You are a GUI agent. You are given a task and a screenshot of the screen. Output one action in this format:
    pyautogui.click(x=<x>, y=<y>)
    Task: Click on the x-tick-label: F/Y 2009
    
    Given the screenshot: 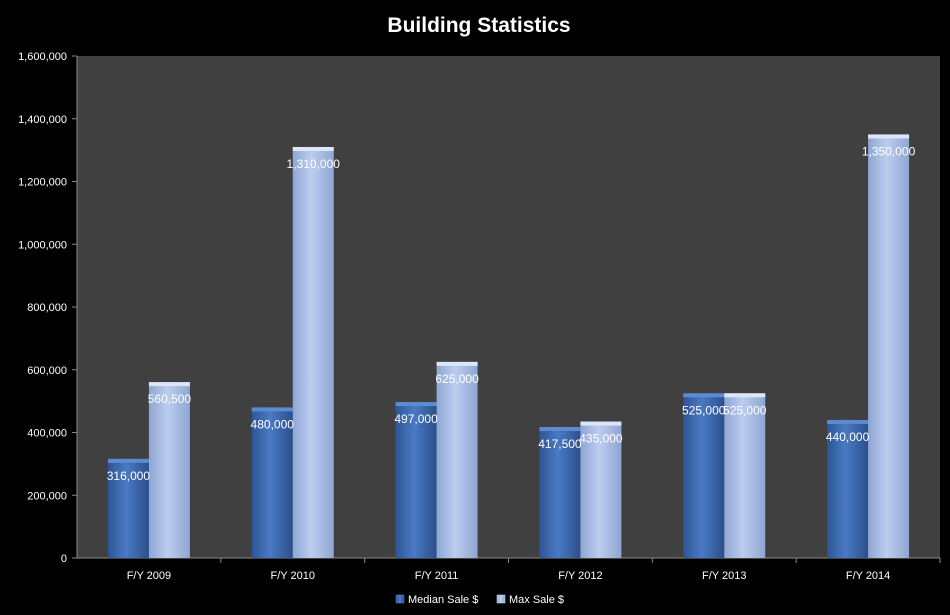 What is the action you would take?
    pyautogui.click(x=149, y=576)
    